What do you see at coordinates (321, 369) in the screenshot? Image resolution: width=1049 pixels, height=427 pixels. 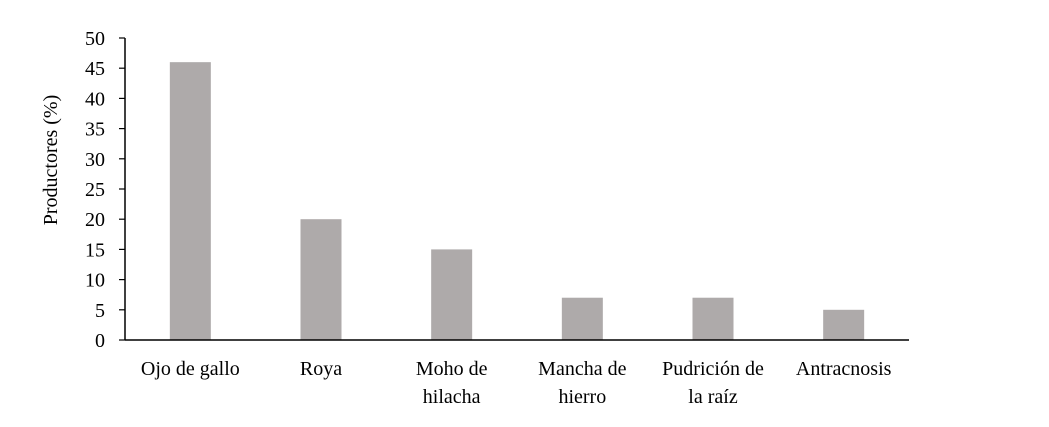 I see `x-category-label: Roya` at bounding box center [321, 369].